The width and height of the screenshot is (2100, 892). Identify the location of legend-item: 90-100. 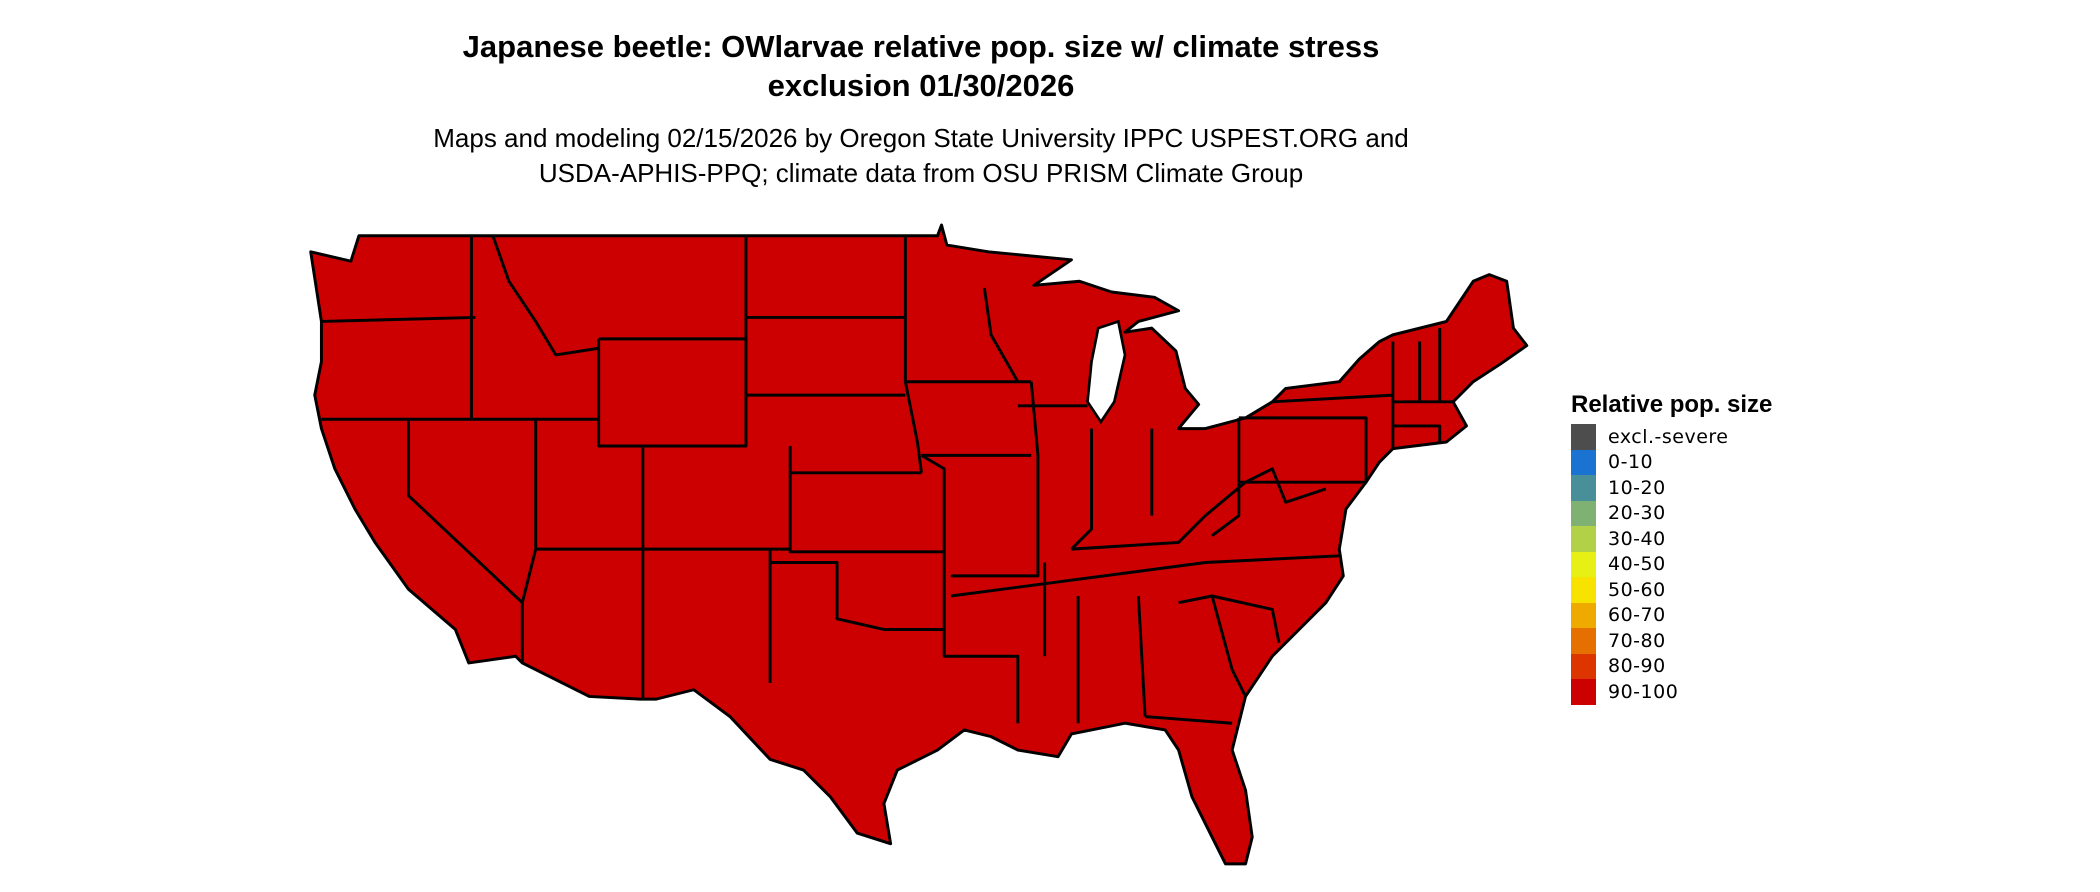
(1671, 692).